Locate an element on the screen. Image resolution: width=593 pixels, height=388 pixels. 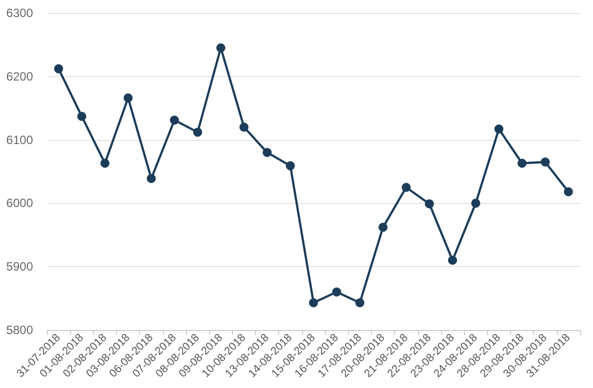
y-tick-label: 6200 is located at coordinates (20, 76).